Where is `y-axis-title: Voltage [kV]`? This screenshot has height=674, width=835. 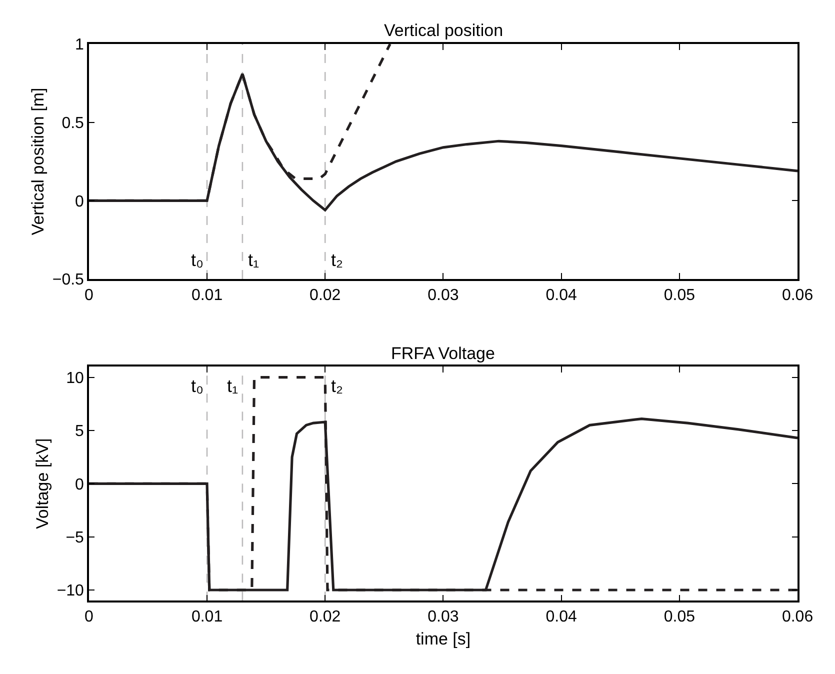
y-axis-title: Voltage [kV] is located at coordinates (42, 484).